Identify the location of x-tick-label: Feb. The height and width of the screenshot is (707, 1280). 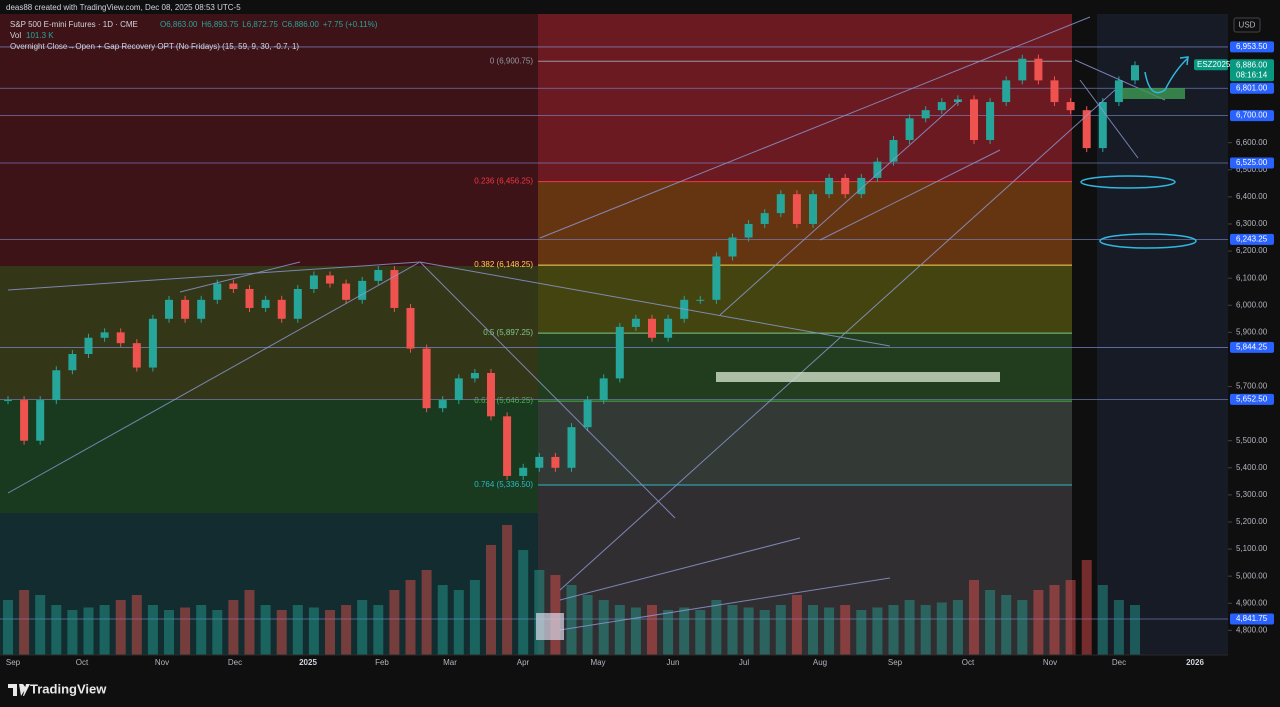
(382, 662).